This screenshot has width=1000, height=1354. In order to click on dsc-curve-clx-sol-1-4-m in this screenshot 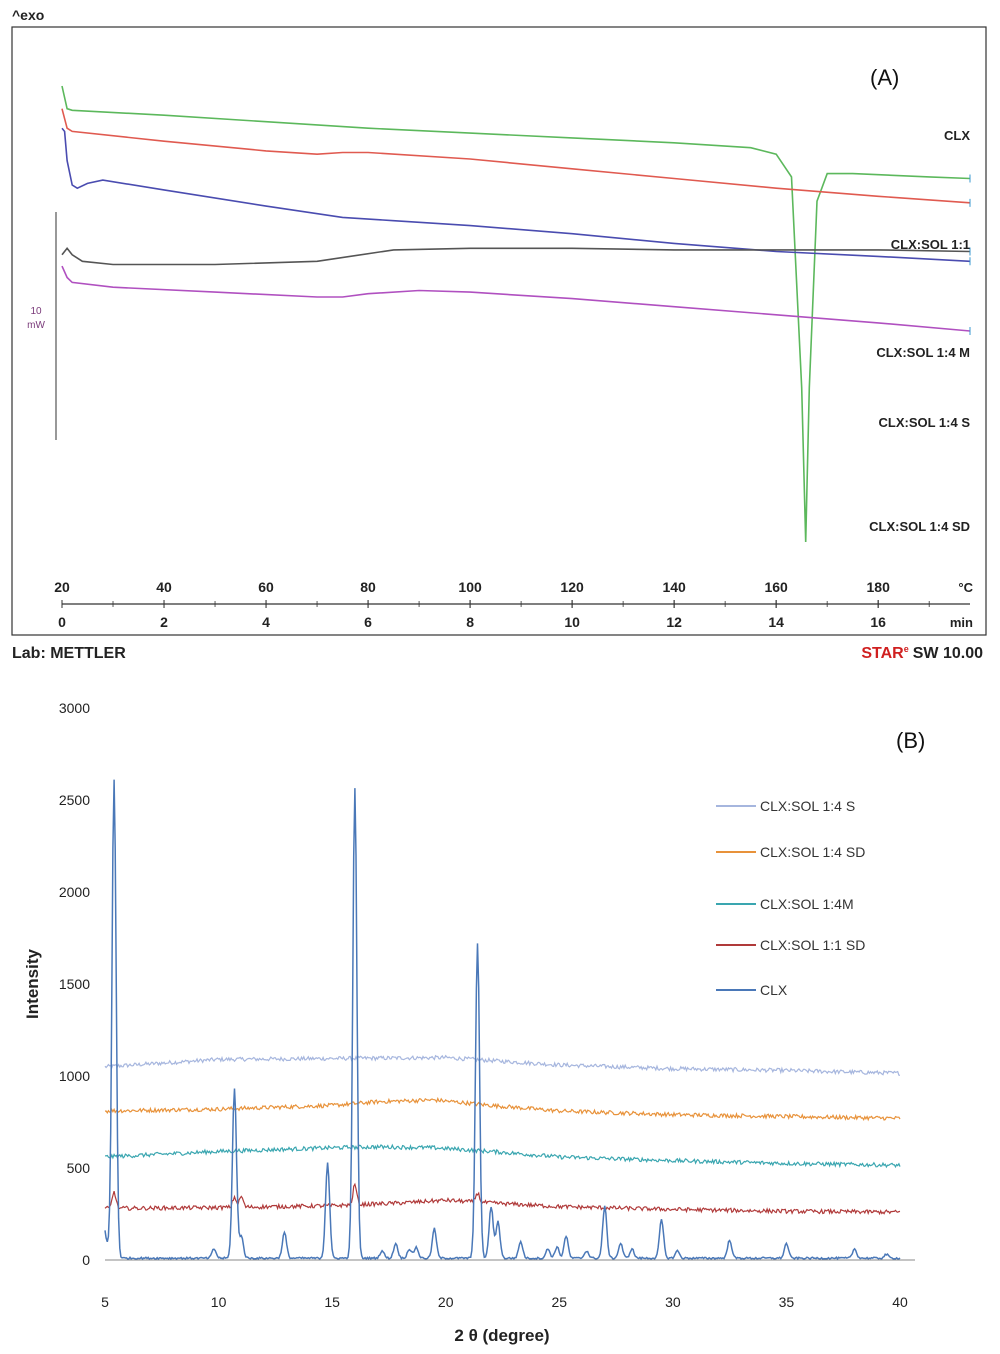, I will do `click(516, 195)`.